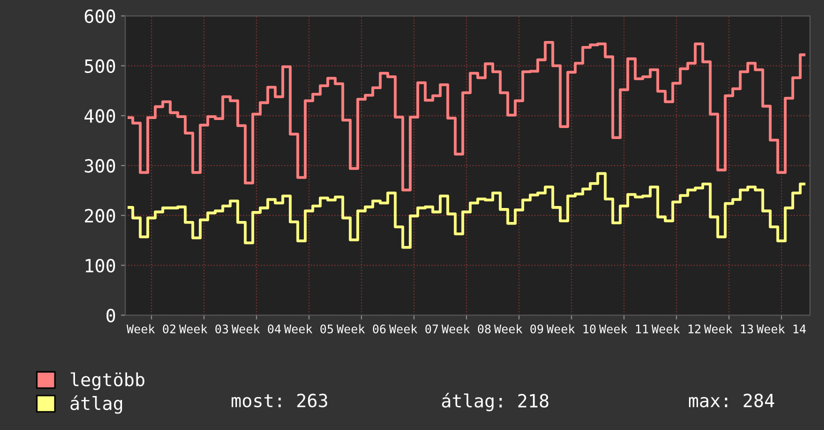 The height and width of the screenshot is (430, 824). Describe the element at coordinates (100, 215) in the screenshot. I see `y-tick-label: 200` at that location.